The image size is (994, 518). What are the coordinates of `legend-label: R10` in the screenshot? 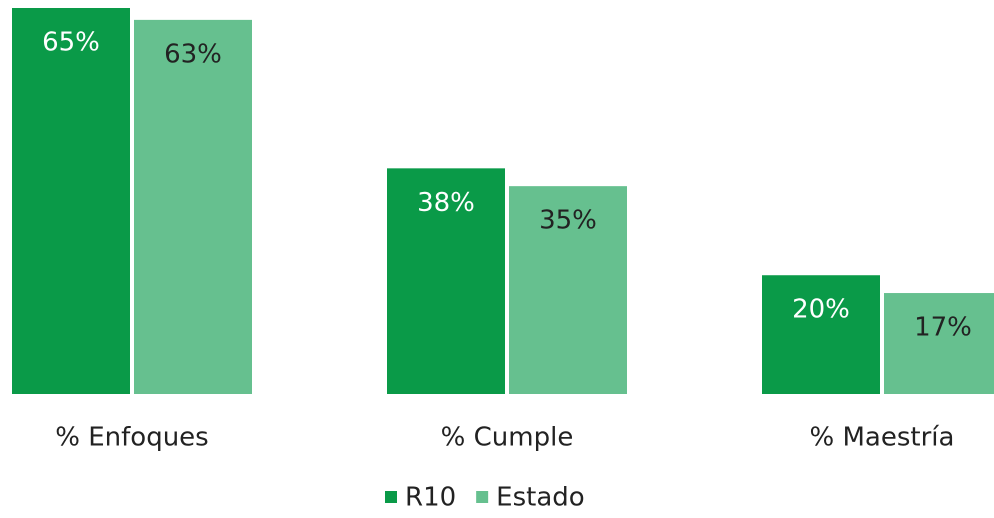 It's located at (430, 498).